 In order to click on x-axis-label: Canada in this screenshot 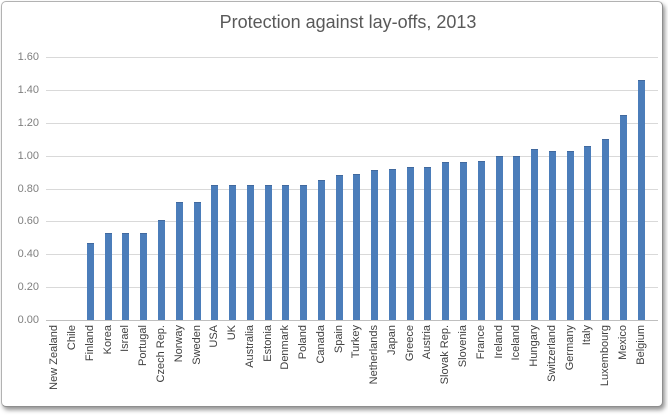, I will do `click(320, 344)`.